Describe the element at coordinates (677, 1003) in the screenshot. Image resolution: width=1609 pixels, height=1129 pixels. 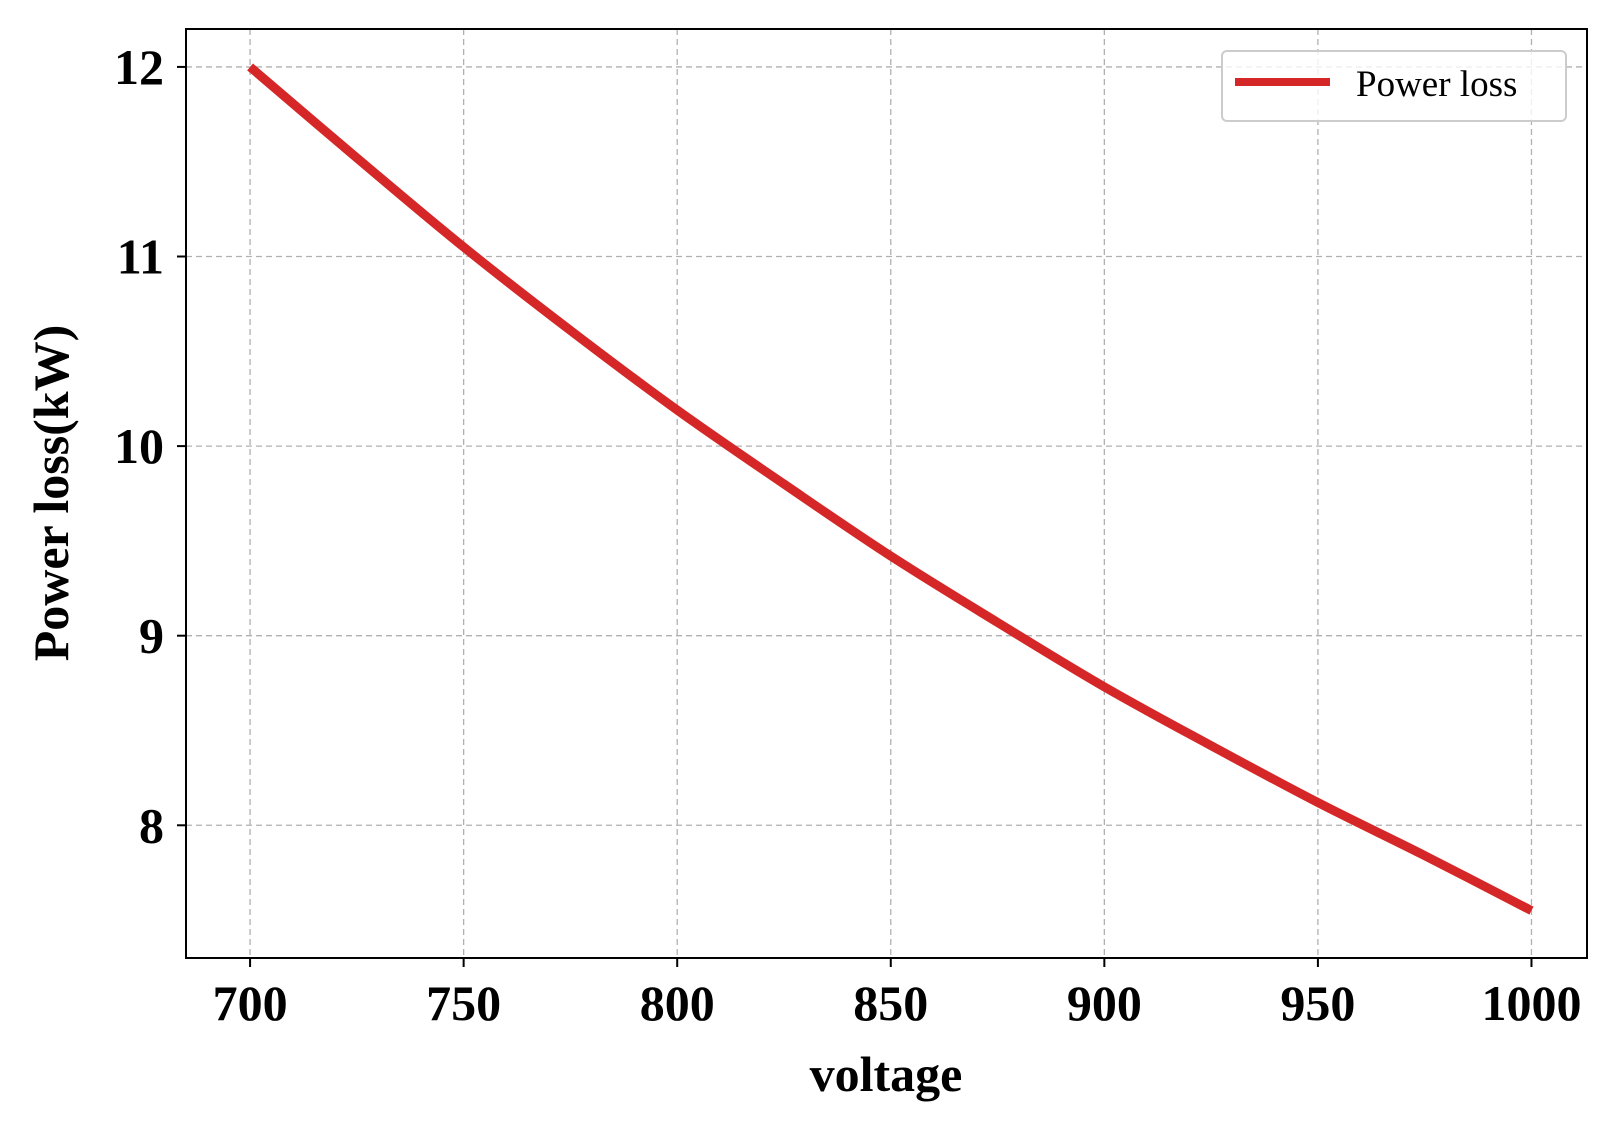
I see `x-tick-label: 800` at that location.